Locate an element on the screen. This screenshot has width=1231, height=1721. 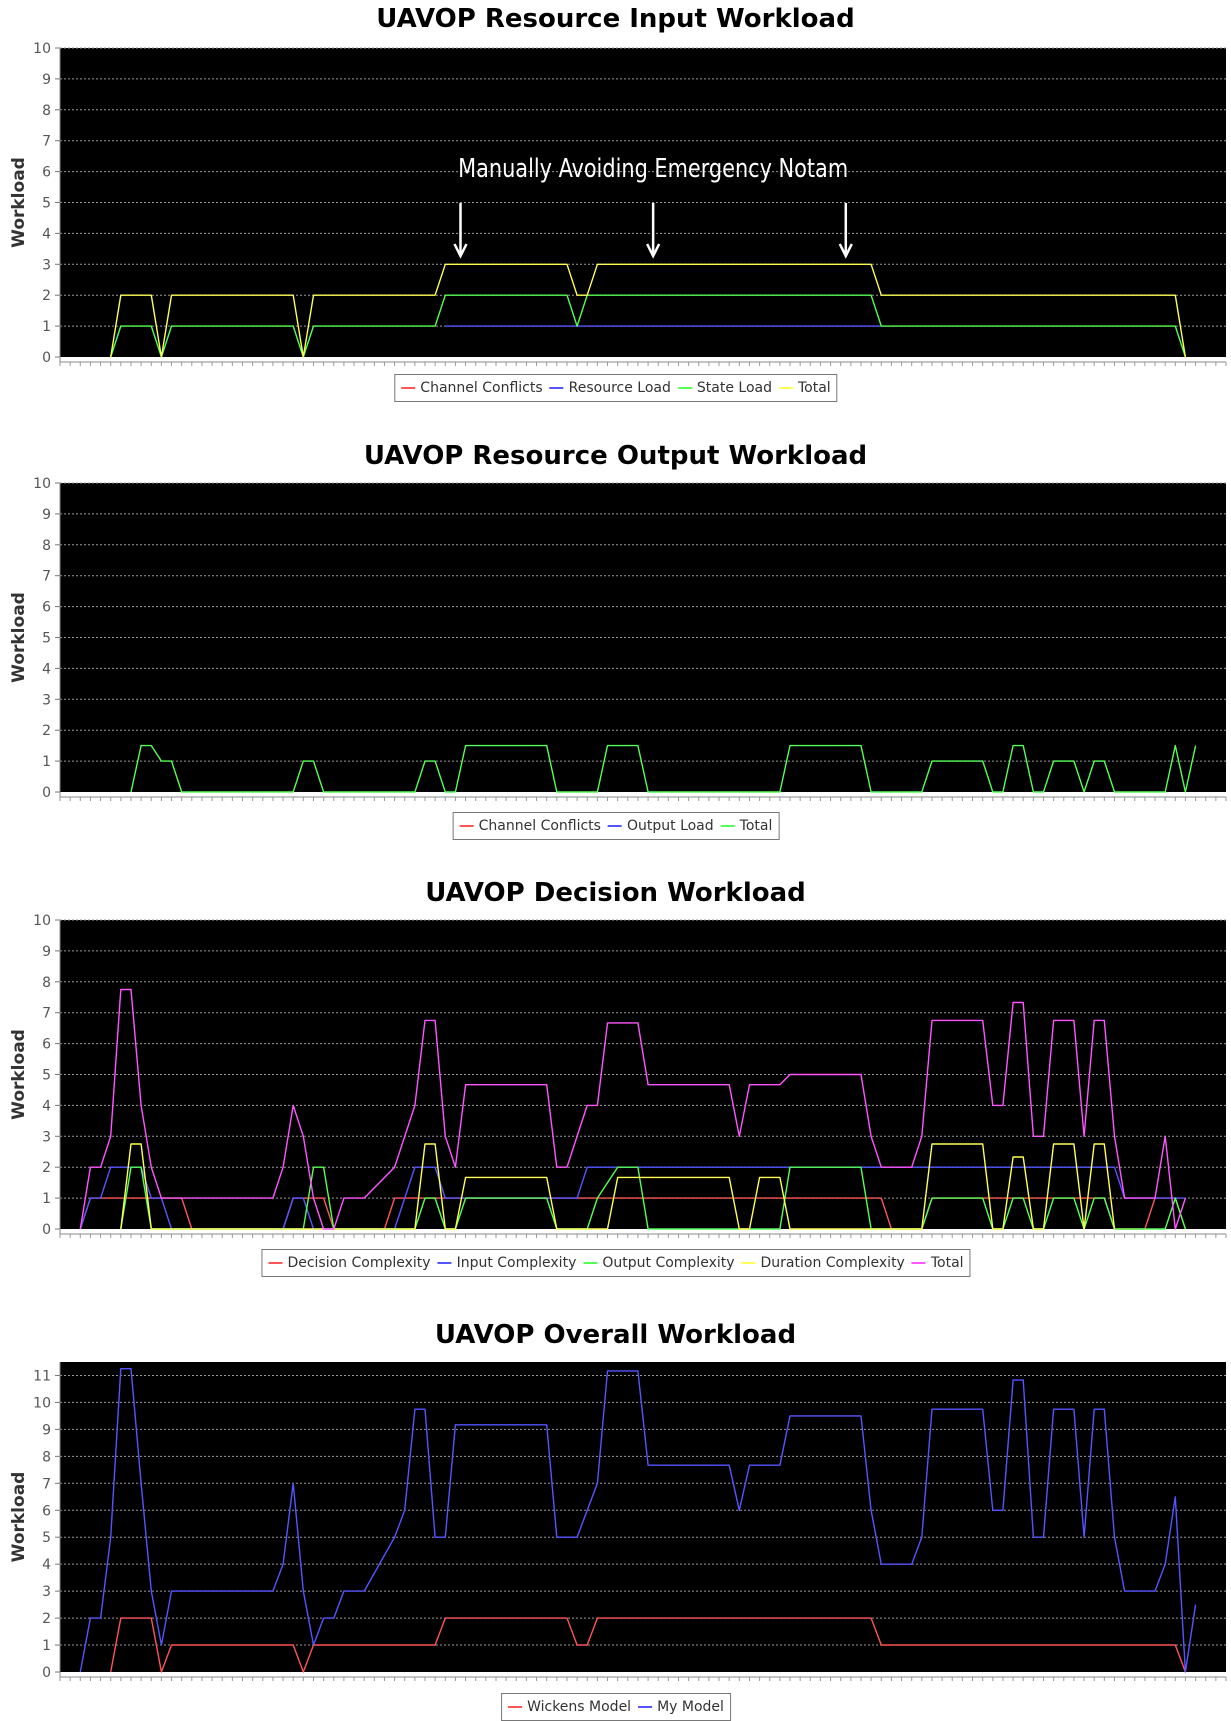
legend-item: Output Load is located at coordinates (660, 826).